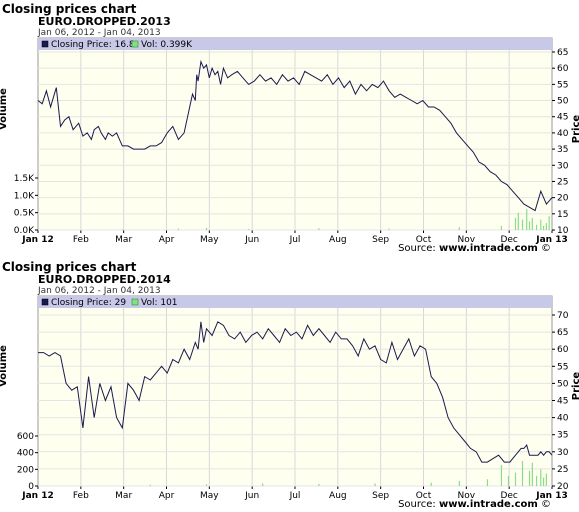  Describe the element at coordinates (24, 196) in the screenshot. I see `volume-tick-label: 1.0K` at that location.